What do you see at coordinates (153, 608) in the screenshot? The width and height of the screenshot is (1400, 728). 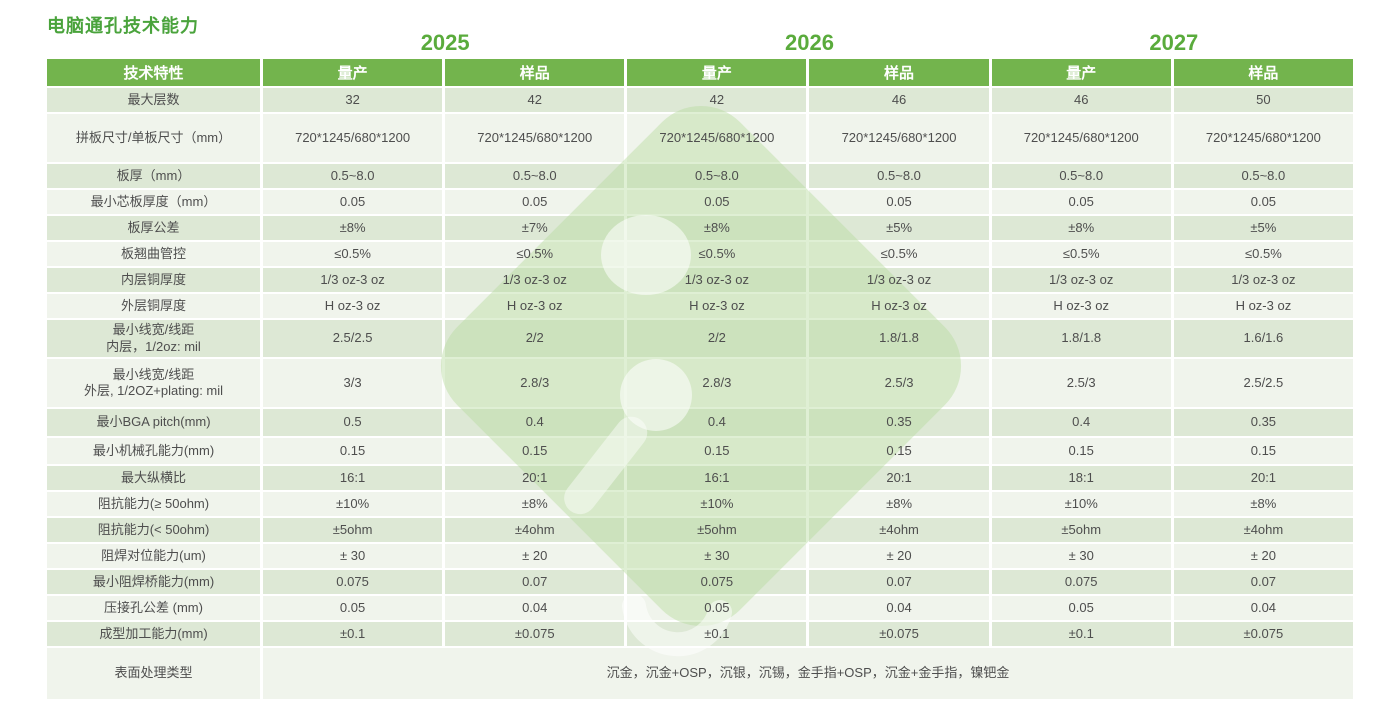 I see `row-label: 压接孔公差 (mm)` at bounding box center [153, 608].